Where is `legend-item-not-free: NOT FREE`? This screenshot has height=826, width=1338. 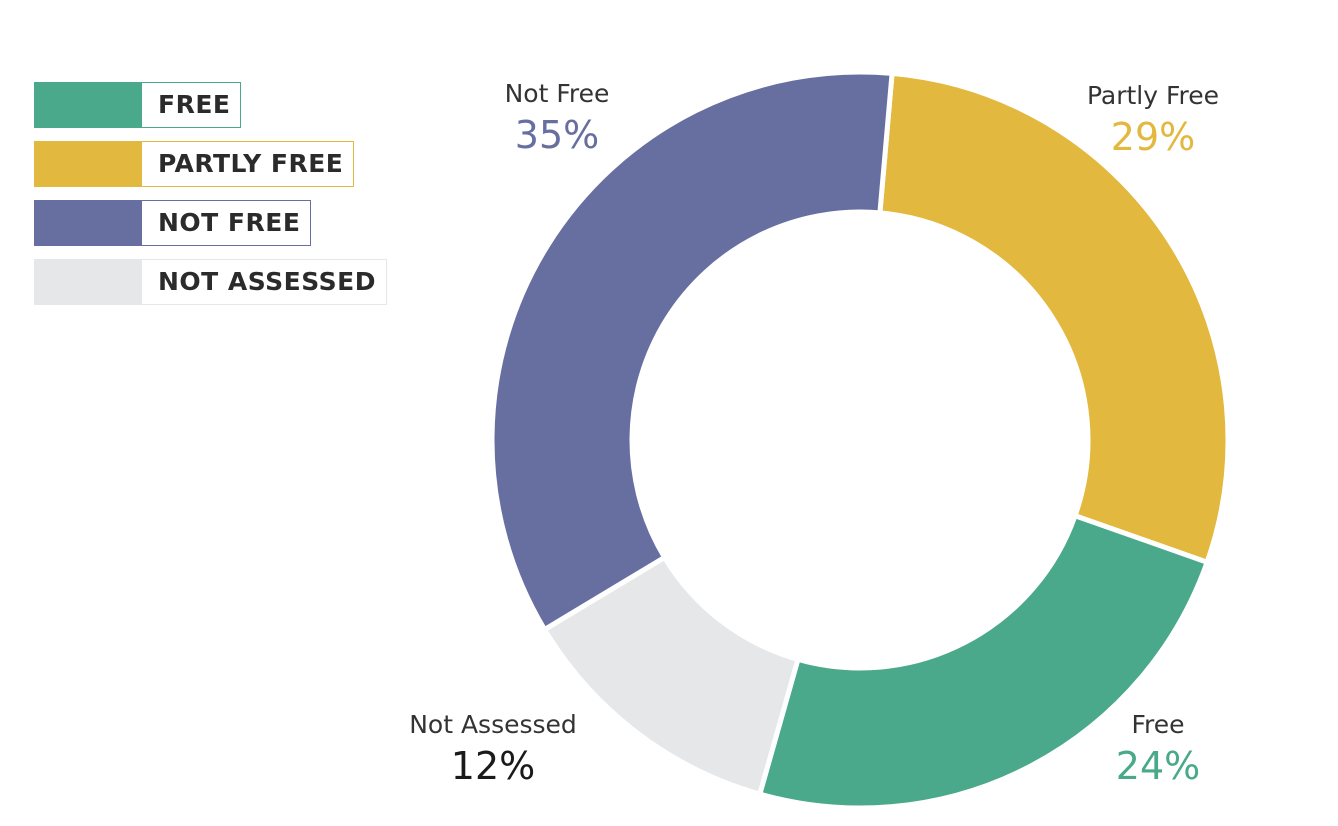 legend-item-not-free: NOT FREE is located at coordinates (210, 223).